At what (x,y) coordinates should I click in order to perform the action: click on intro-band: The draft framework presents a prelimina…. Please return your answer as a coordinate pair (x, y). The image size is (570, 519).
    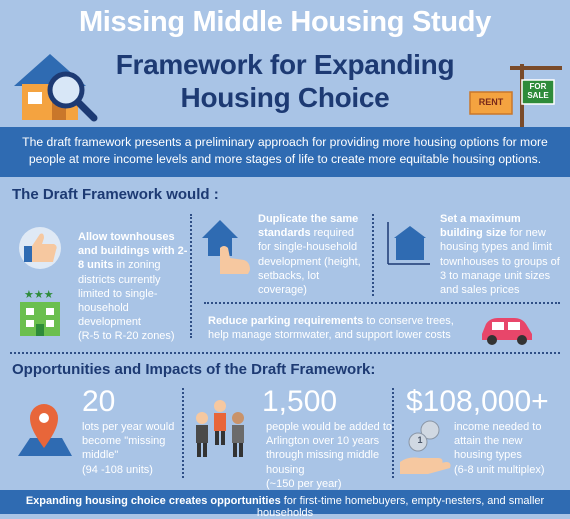
    Looking at the image, I should click on (285, 152).